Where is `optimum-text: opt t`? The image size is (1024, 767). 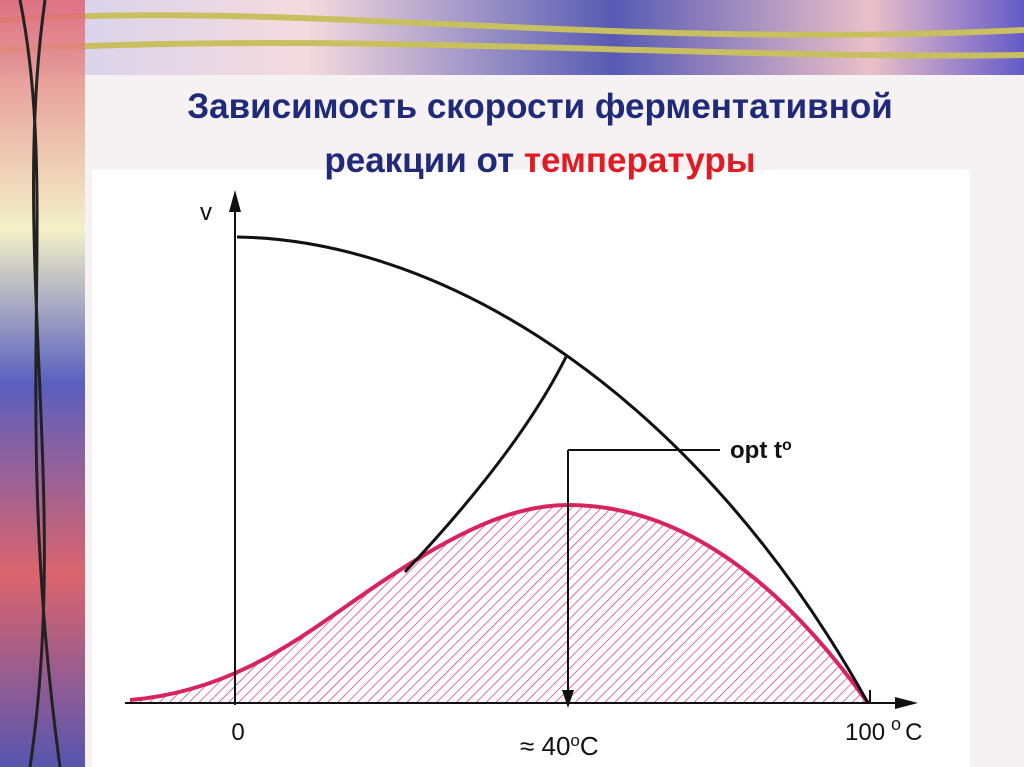
optimum-text: opt t is located at coordinates (756, 450).